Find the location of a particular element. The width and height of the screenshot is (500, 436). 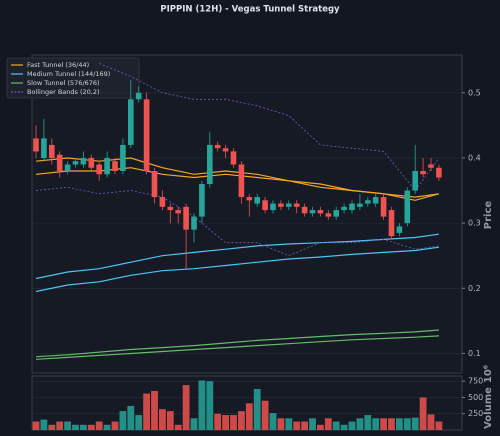

y-tick-label: 250 is located at coordinates (475, 413).